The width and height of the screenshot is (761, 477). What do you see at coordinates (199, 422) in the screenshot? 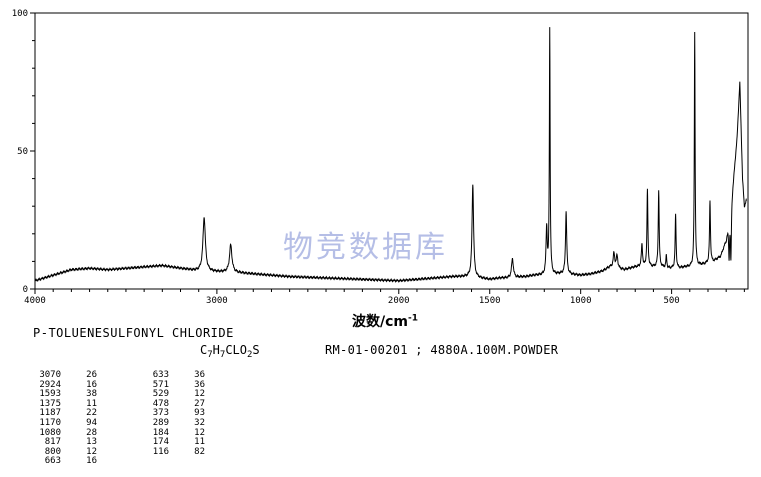
I see `peak-intensity: 32` at bounding box center [199, 422].